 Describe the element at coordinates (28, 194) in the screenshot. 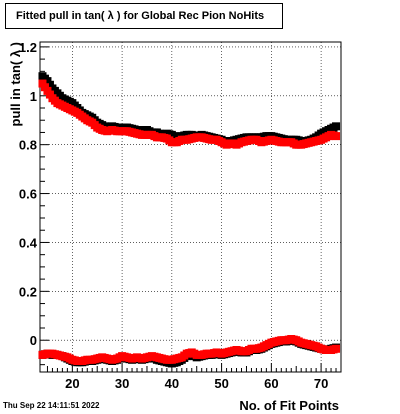

I see `y-tick-label: 0.6` at that location.